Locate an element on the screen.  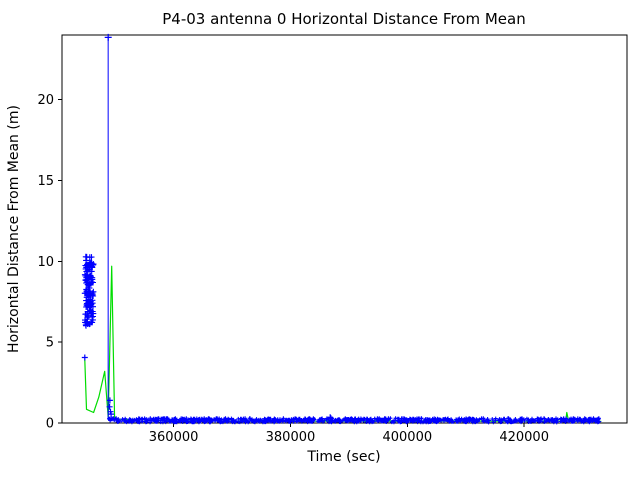
x-tick-label: 400000 is located at coordinates (407, 437).